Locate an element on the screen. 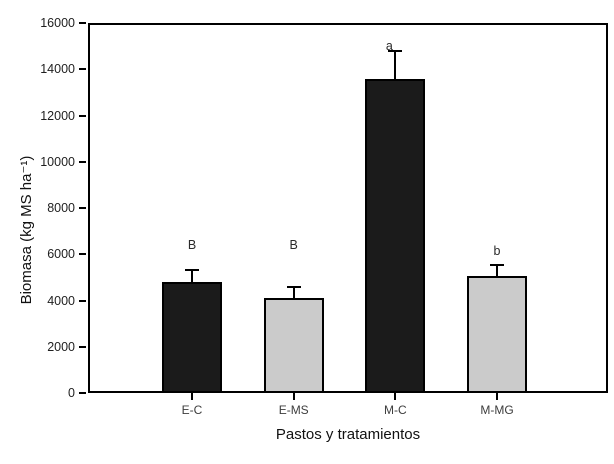  plot-frame-right is located at coordinates (607, 208).